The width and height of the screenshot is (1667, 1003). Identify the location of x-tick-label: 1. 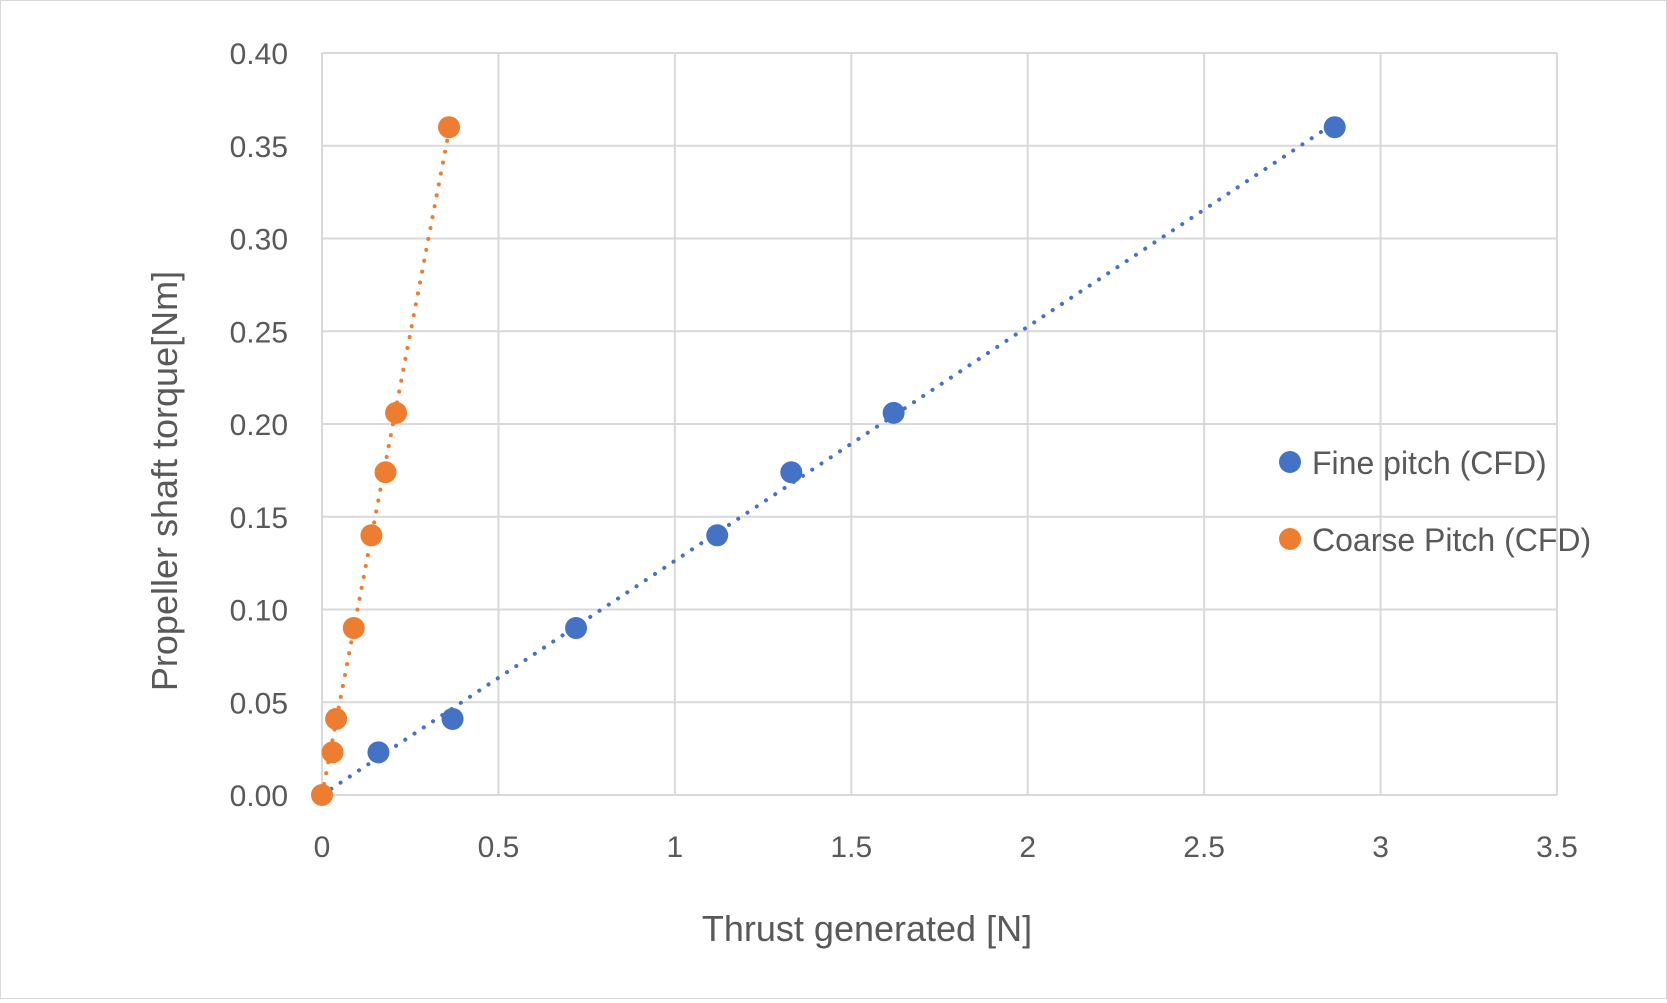
(675, 847).